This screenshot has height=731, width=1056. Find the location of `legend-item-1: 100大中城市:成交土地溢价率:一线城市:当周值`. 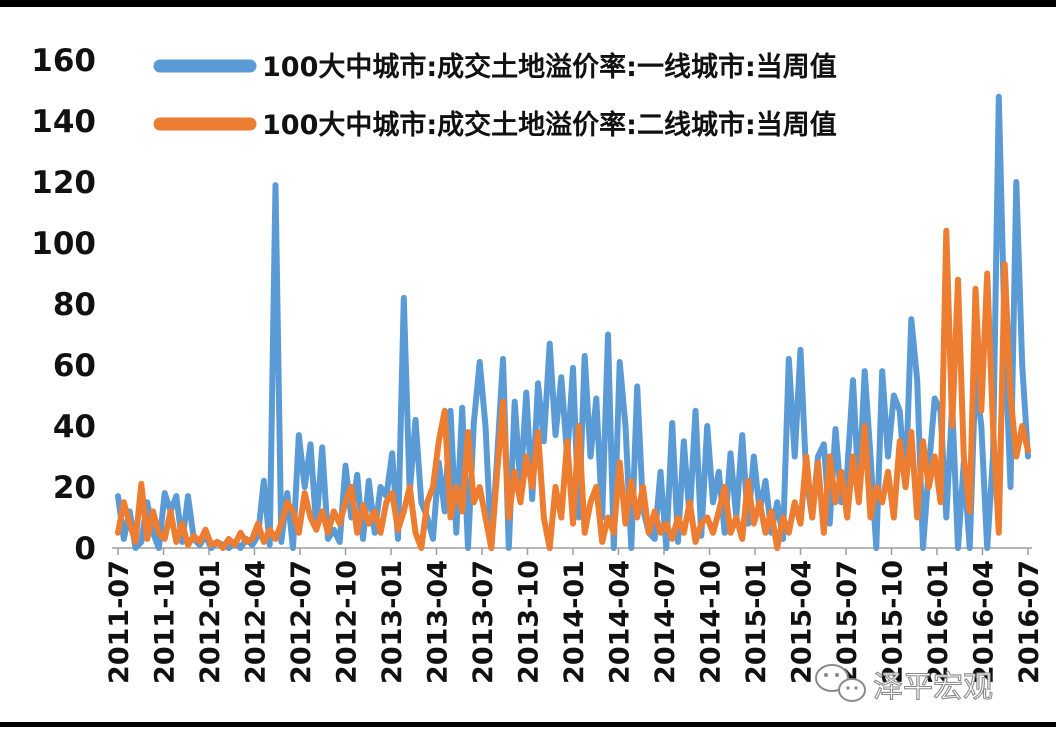

legend-item-1: 100大中城市:成交土地溢价率:一线城市:当周值 is located at coordinates (495, 67).